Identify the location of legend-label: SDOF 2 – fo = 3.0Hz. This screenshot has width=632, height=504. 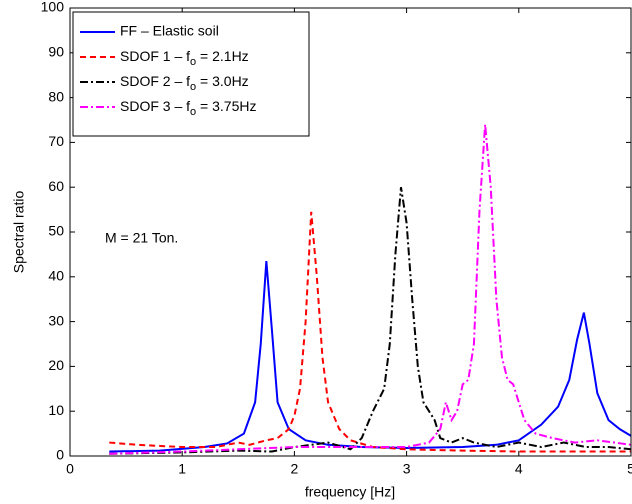
(184, 83).